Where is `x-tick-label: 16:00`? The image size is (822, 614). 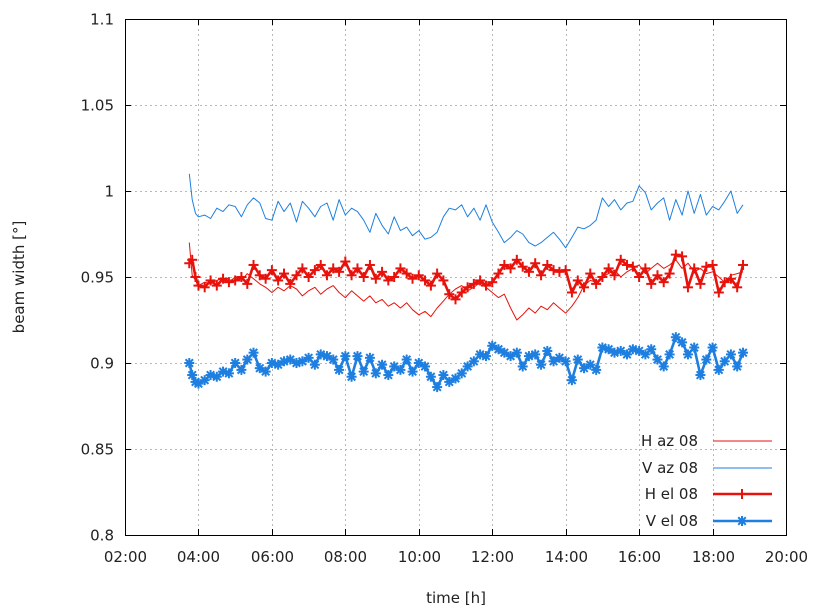
x-tick-label: 16:00 is located at coordinates (639, 557).